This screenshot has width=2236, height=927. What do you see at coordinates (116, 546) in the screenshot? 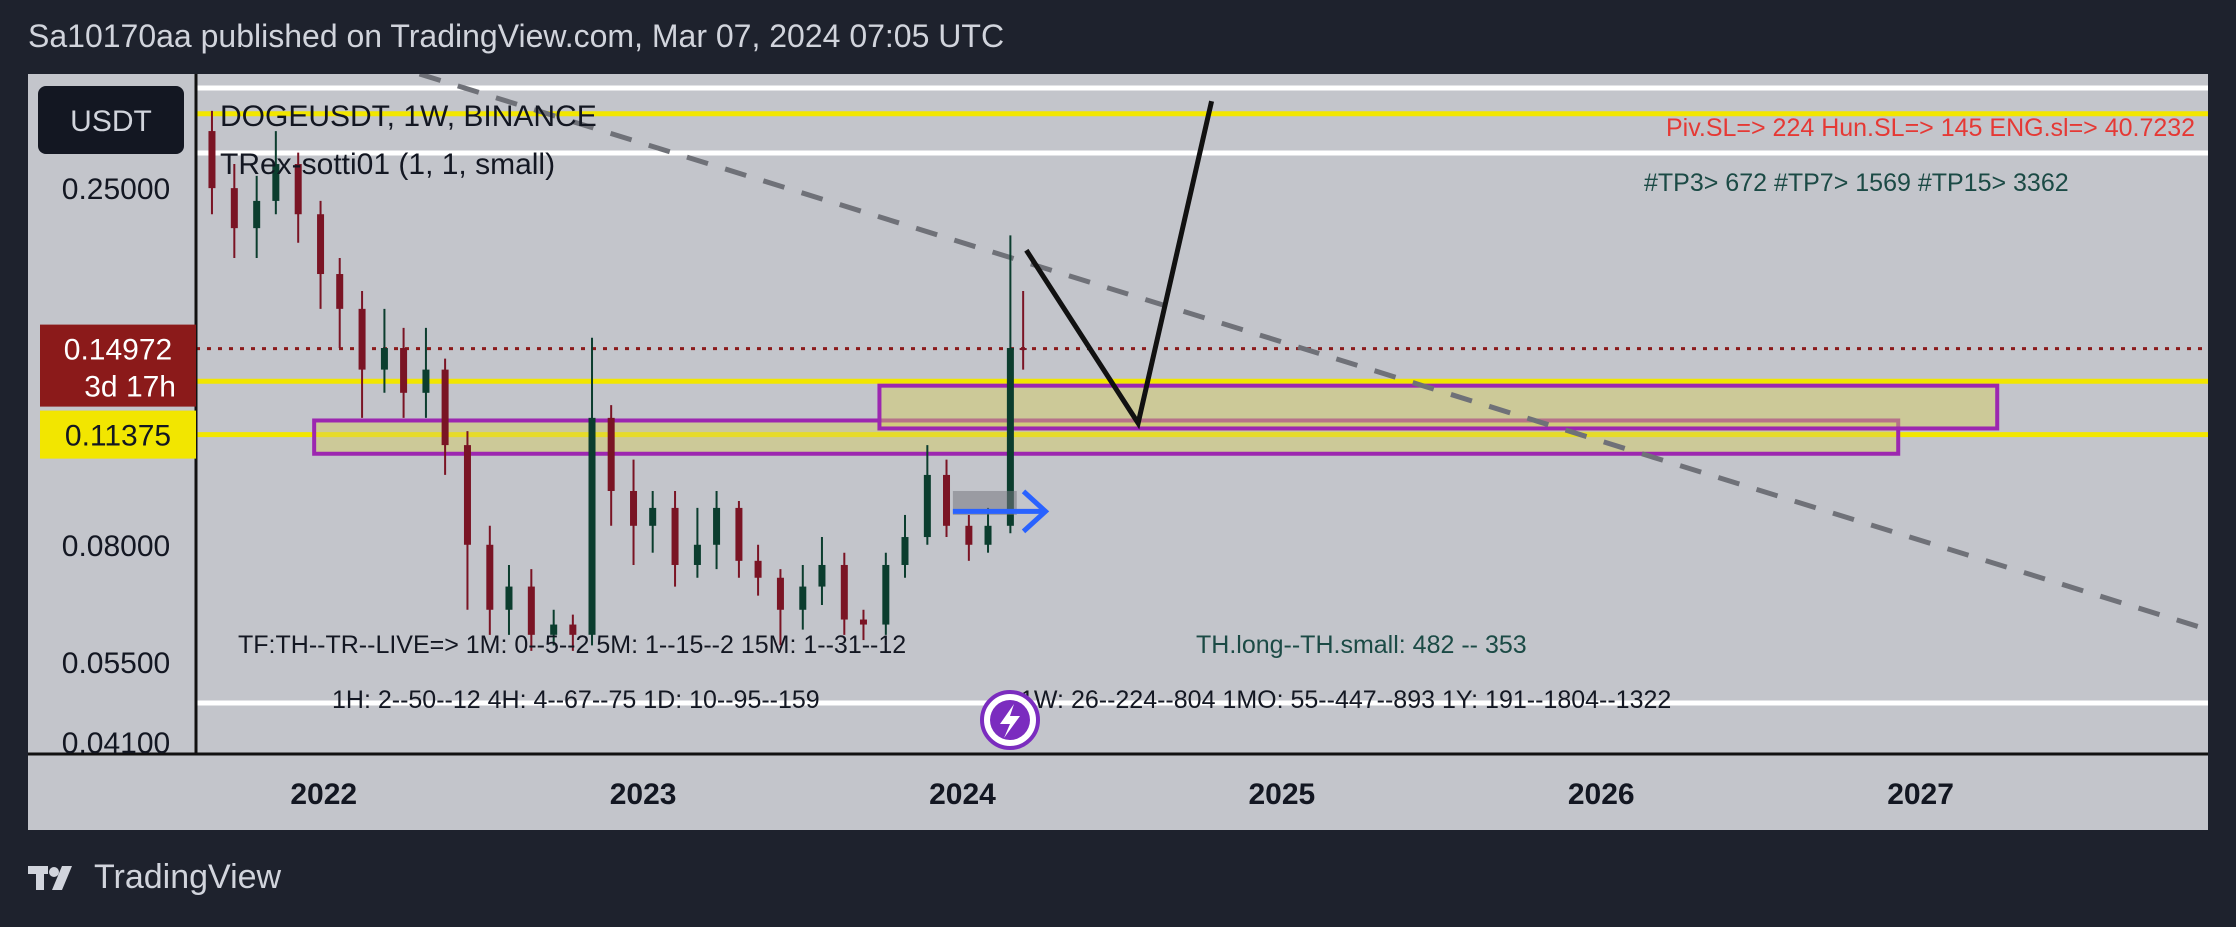
I see `y-tick-label: 0.08000` at bounding box center [116, 546].